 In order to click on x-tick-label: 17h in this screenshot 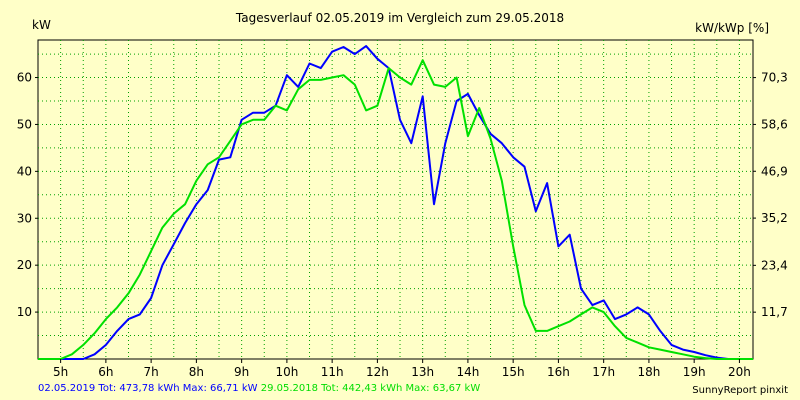, I will do `click(603, 372)`.